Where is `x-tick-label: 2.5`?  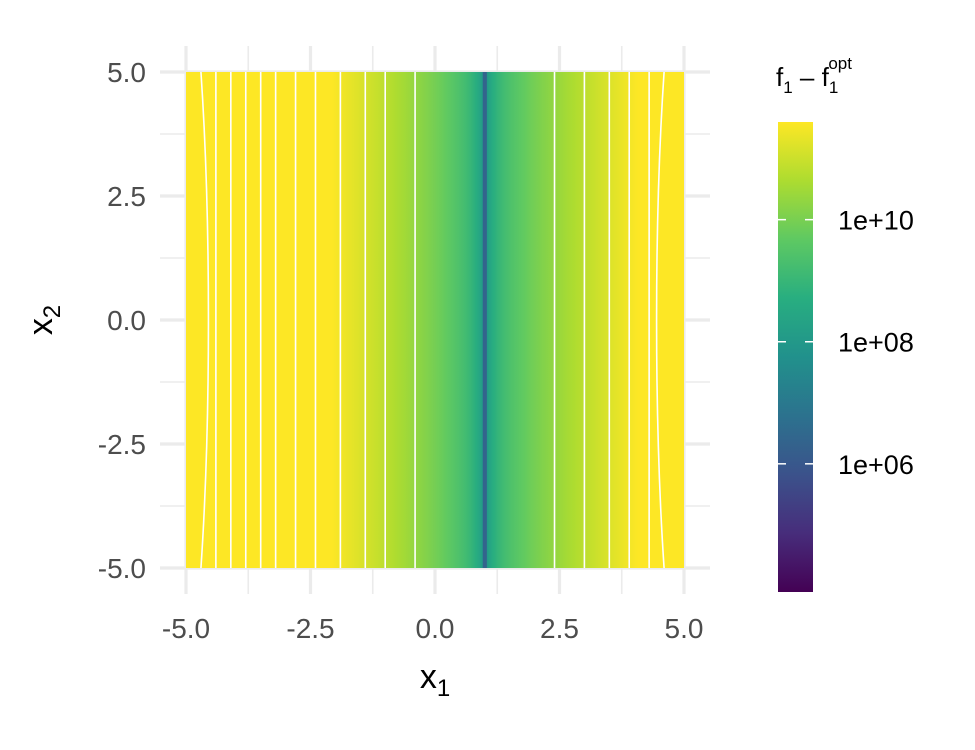 x-tick-label: 2.5 is located at coordinates (559, 628).